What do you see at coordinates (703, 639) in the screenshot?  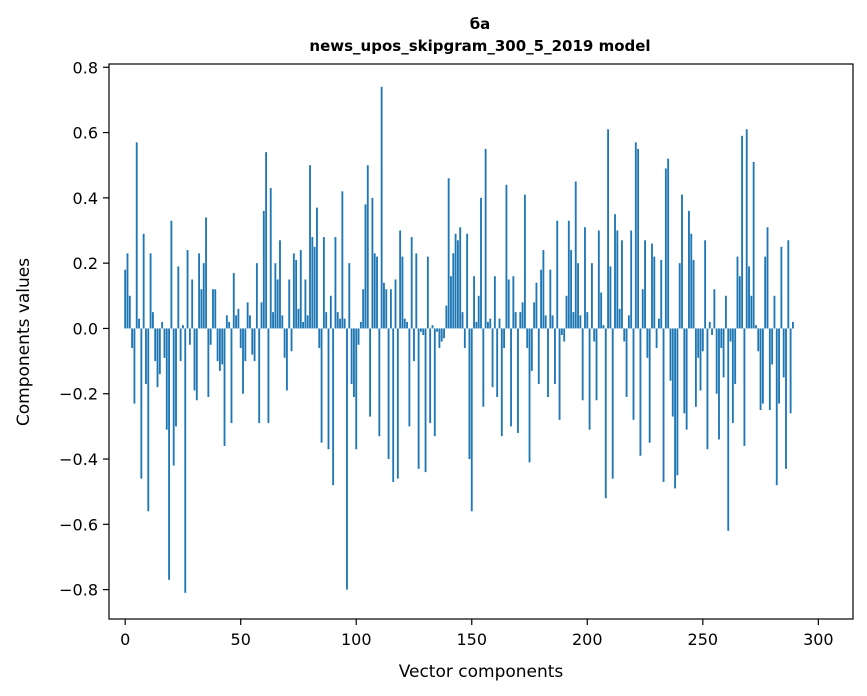 I see `x-tick-label: 250` at bounding box center [703, 639].